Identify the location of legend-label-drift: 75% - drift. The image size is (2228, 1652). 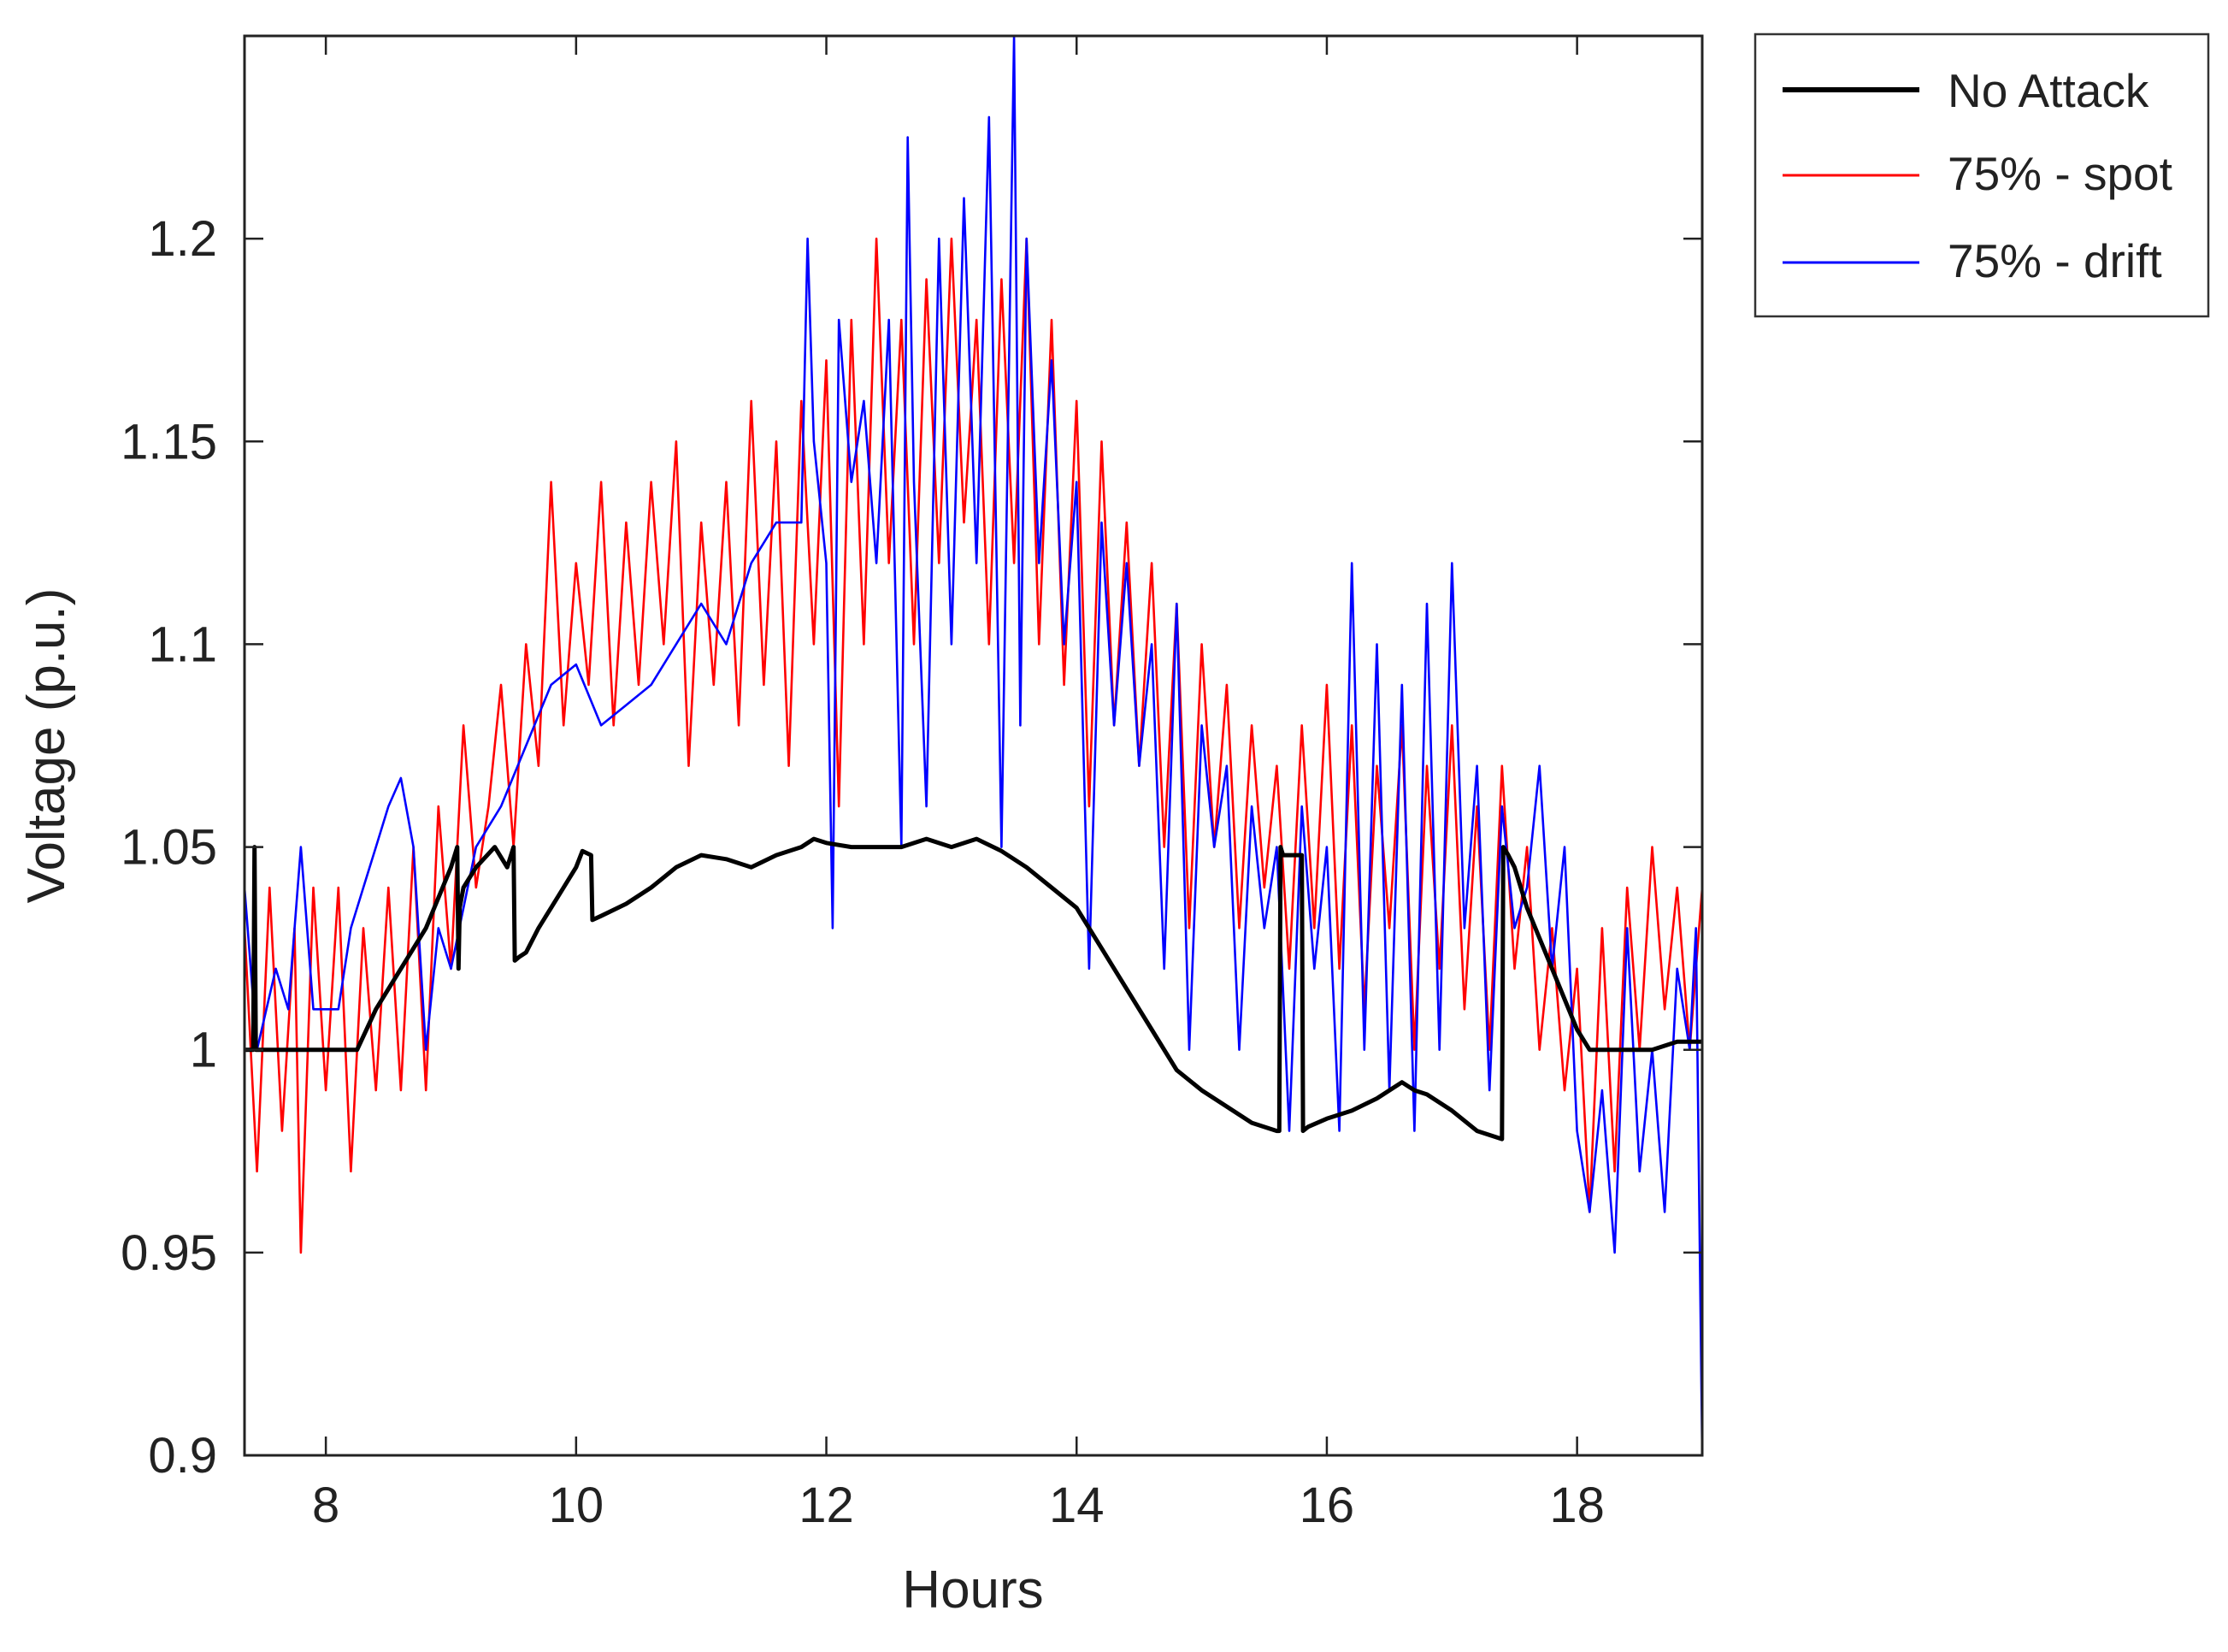
(2055, 260).